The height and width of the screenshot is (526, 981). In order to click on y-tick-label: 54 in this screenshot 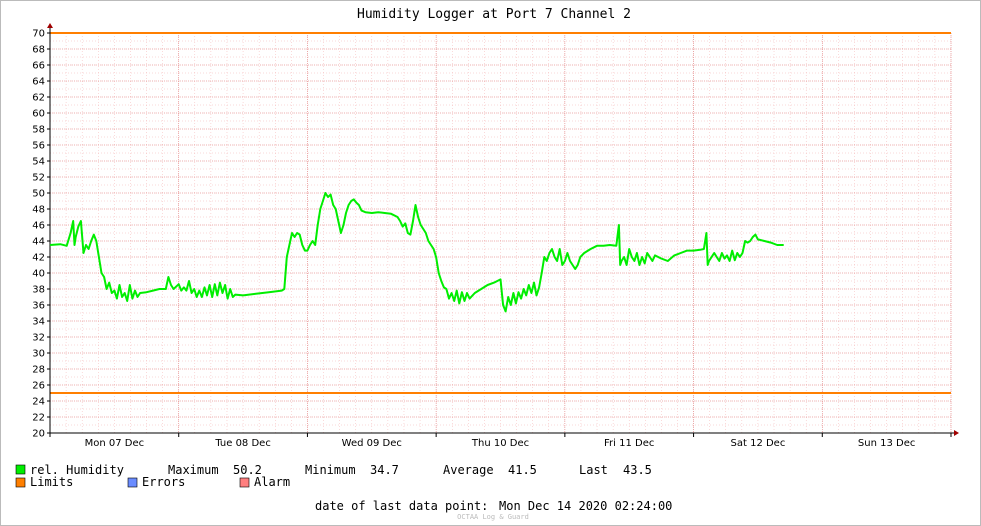, I will do `click(38, 162)`.